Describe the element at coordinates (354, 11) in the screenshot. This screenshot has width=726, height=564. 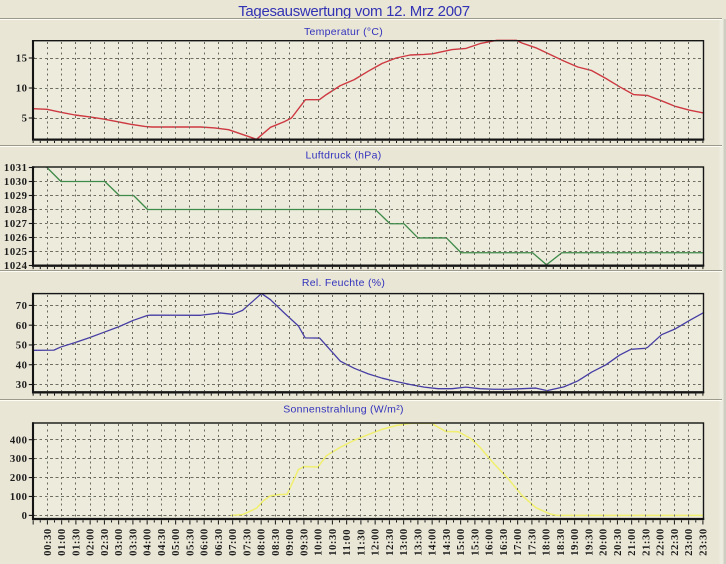
I see `svg-text:Tagesauswertung vom 12. Mrz 20: Tagesauswertung vom 12. Mrz 2007` at that location.